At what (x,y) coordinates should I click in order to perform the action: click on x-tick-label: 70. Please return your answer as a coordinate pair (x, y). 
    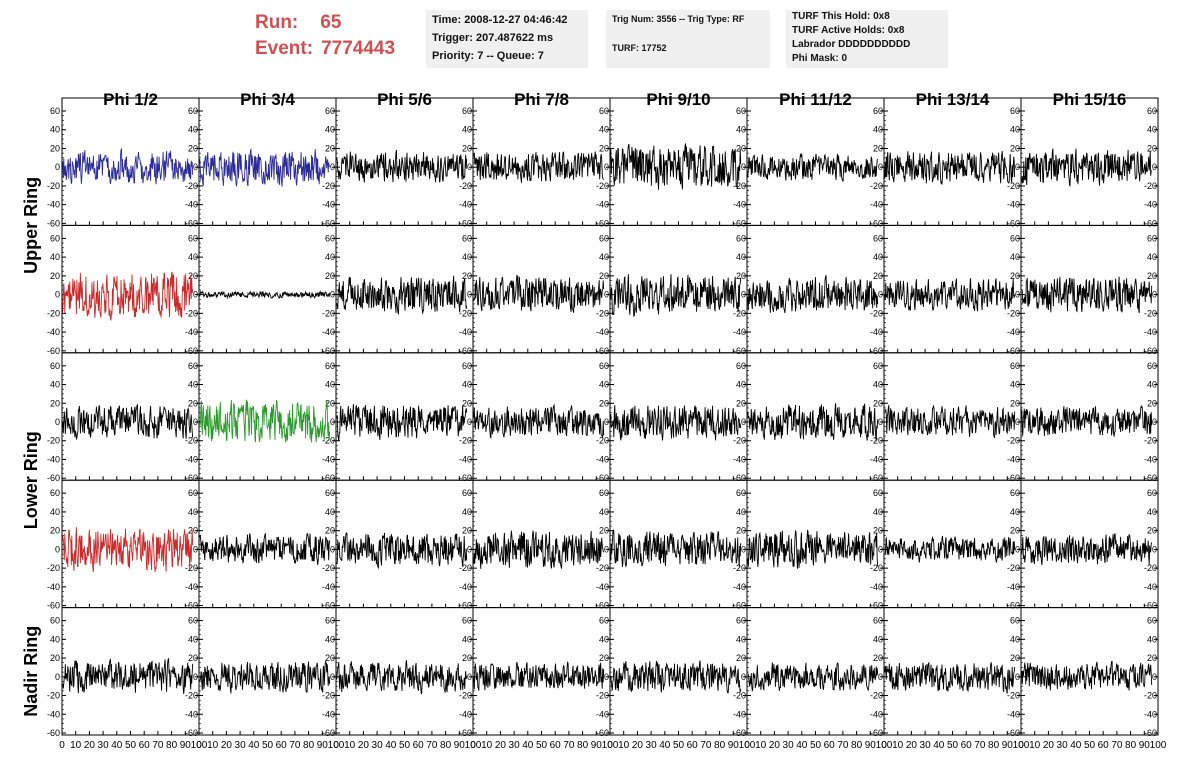
    Looking at the image, I should click on (1117, 745).